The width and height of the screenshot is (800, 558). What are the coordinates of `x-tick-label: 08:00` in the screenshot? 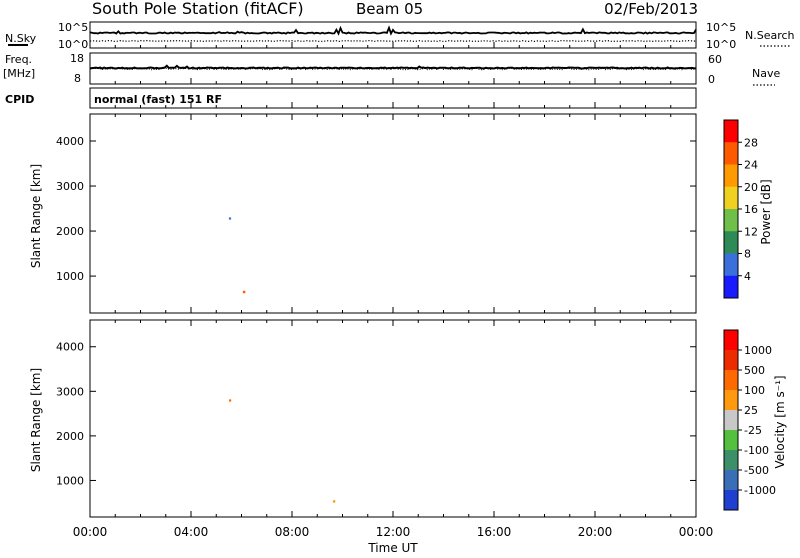 It's located at (292, 532).